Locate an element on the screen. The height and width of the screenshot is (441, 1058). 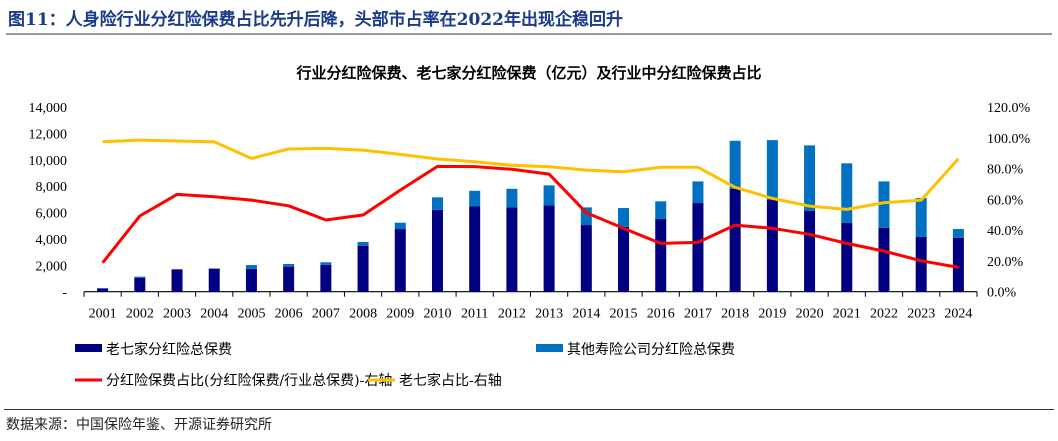
x-axis-tick-label: 2015 is located at coordinates (624, 314).